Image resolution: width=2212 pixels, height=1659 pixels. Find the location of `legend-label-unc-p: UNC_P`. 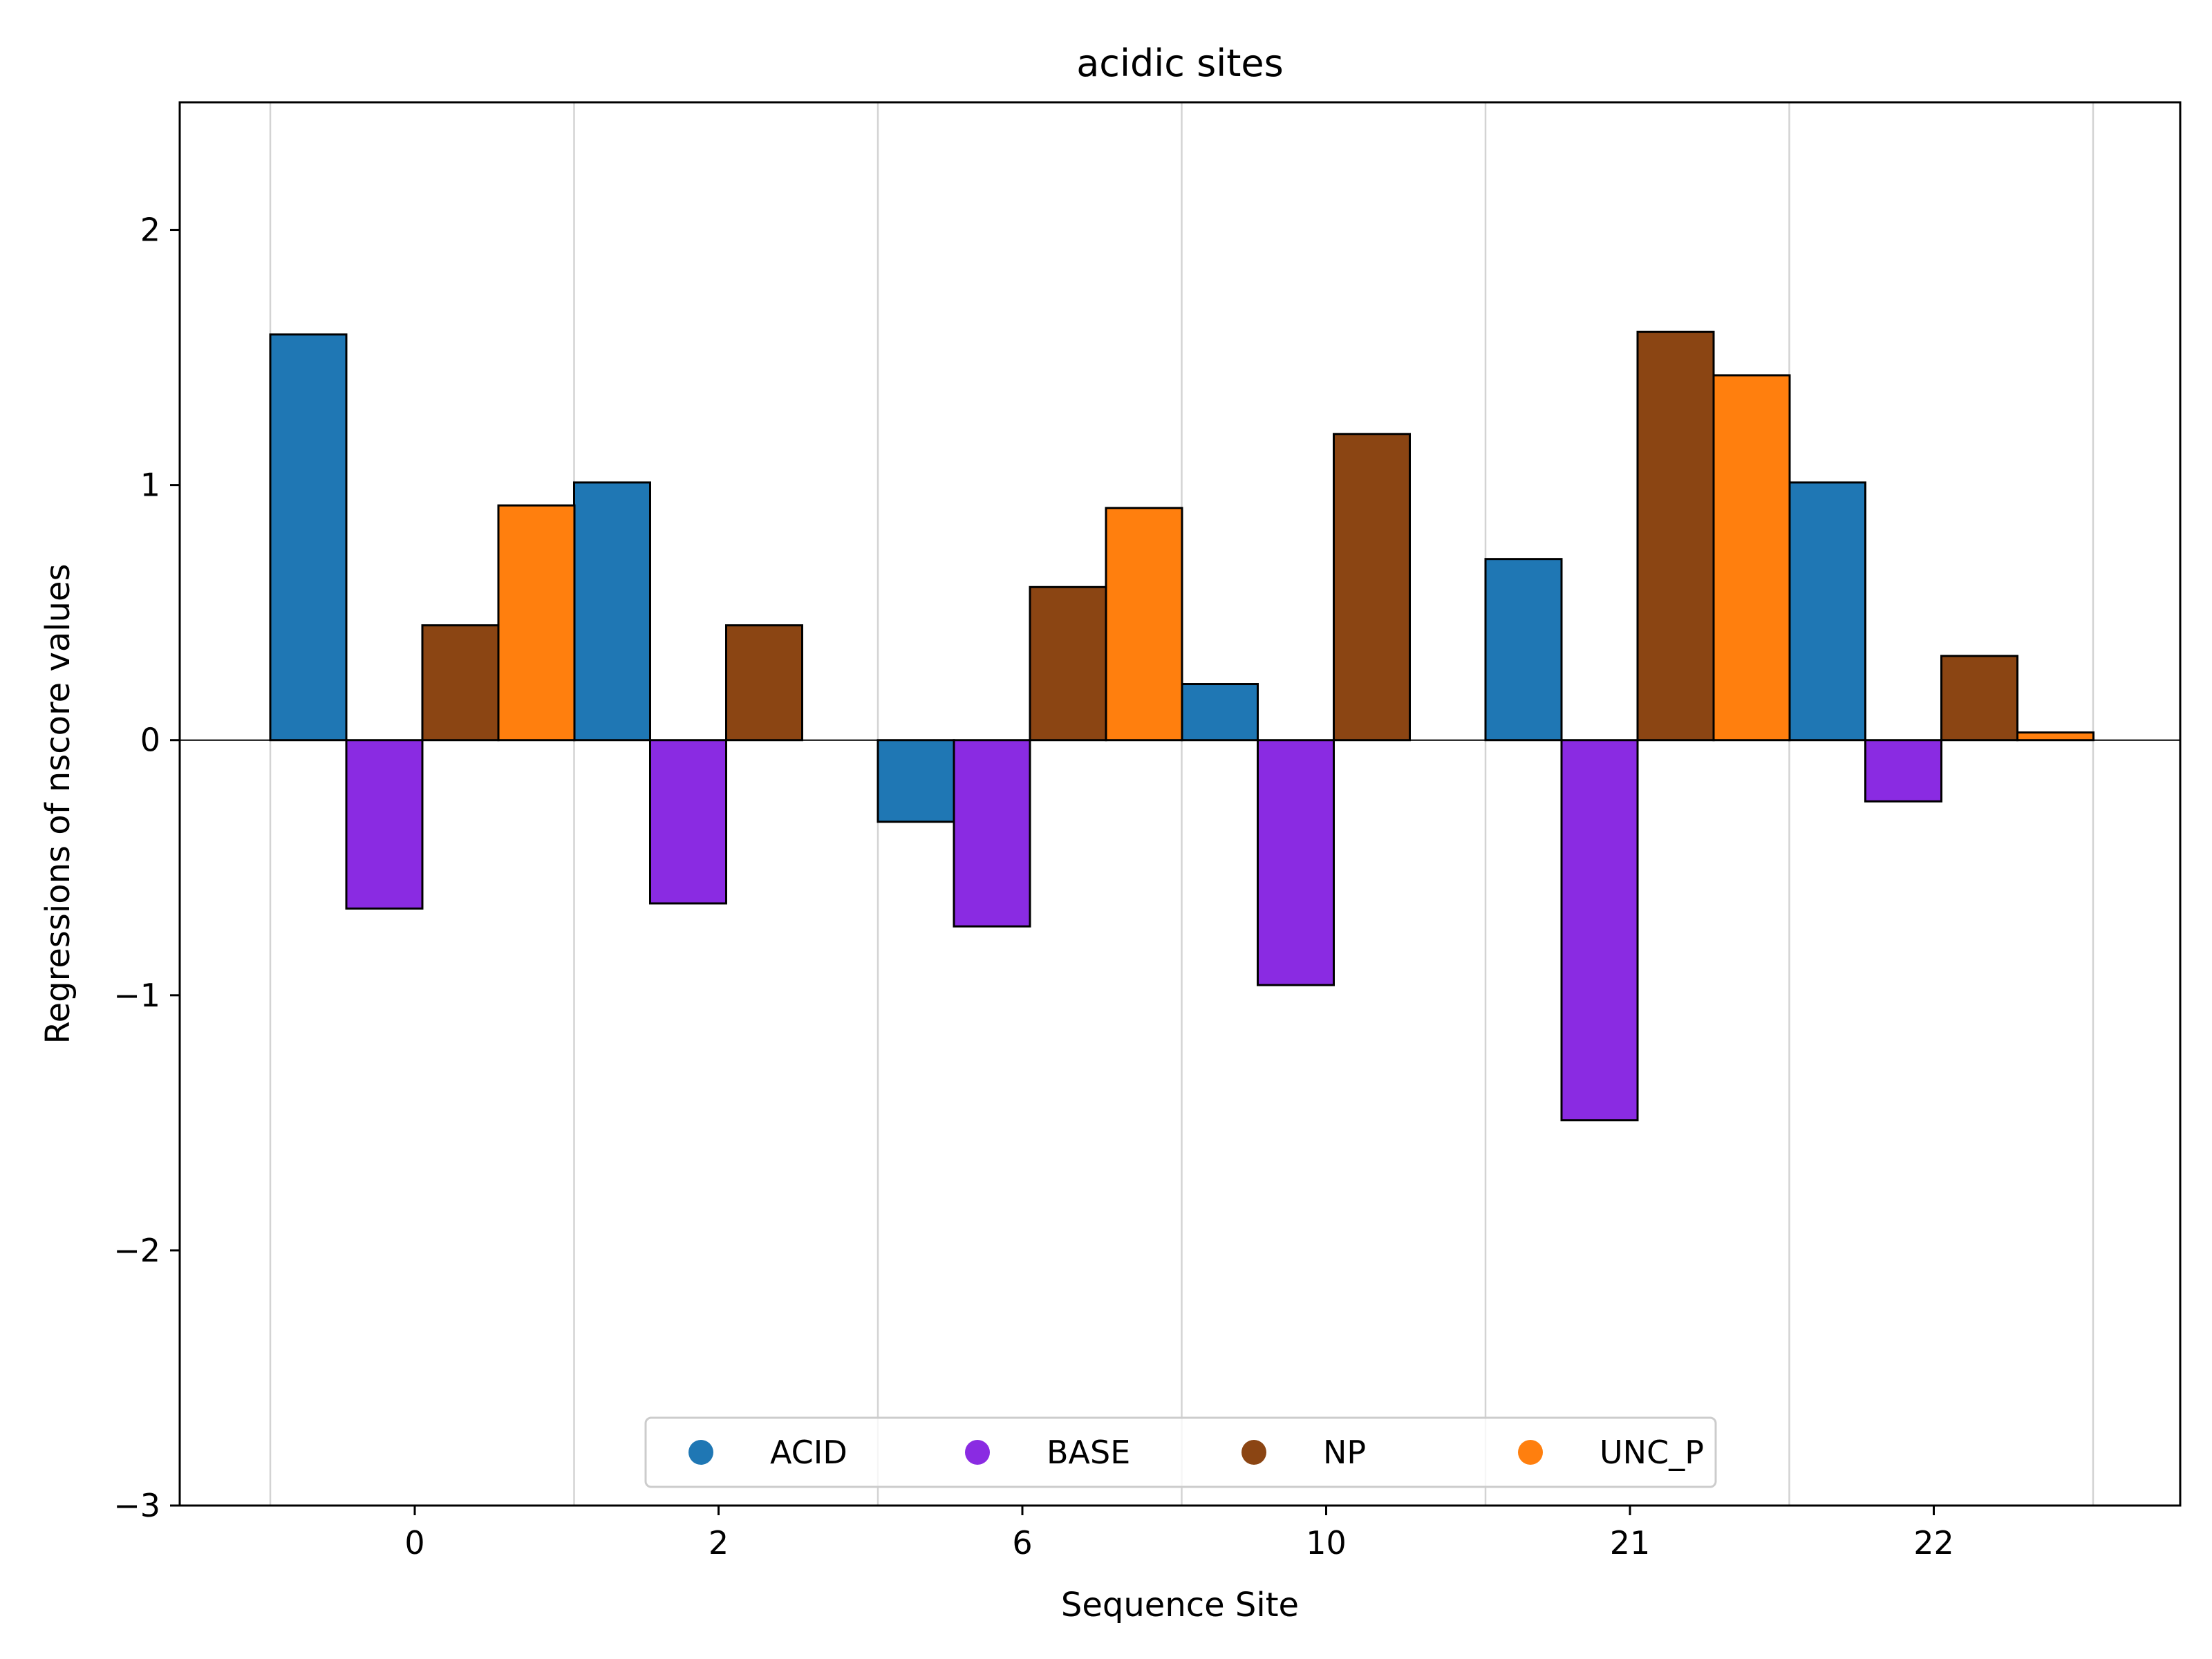

legend-label-unc-p: UNC_P is located at coordinates (1652, 1452).